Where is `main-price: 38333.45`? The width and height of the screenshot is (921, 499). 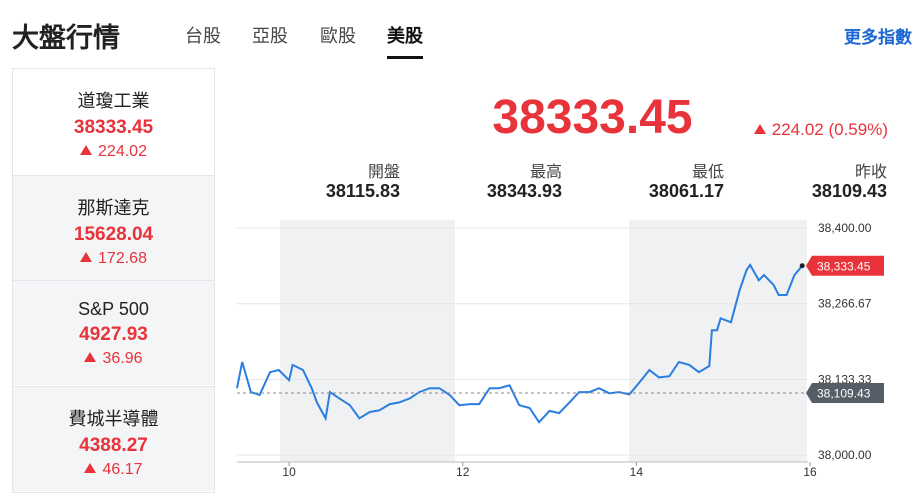 main-price: 38333.45 is located at coordinates (592, 117).